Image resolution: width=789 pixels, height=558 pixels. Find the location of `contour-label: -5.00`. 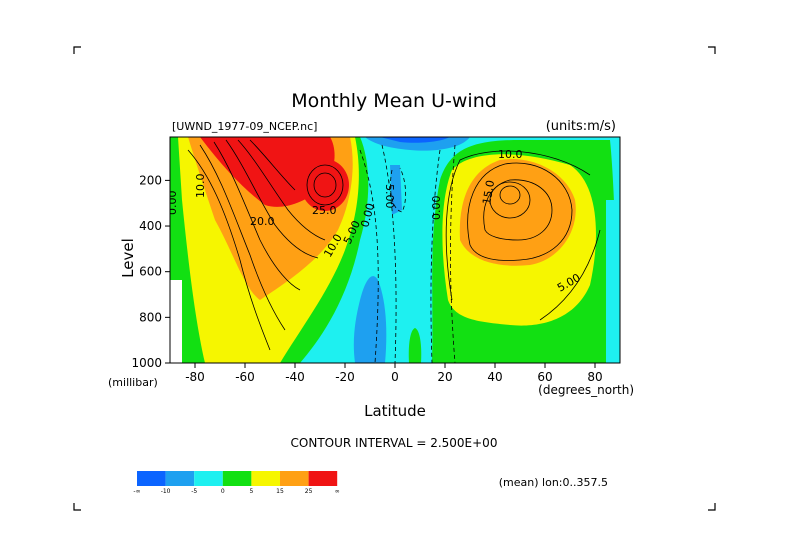

contour-label: -5.00 is located at coordinates (389, 194).